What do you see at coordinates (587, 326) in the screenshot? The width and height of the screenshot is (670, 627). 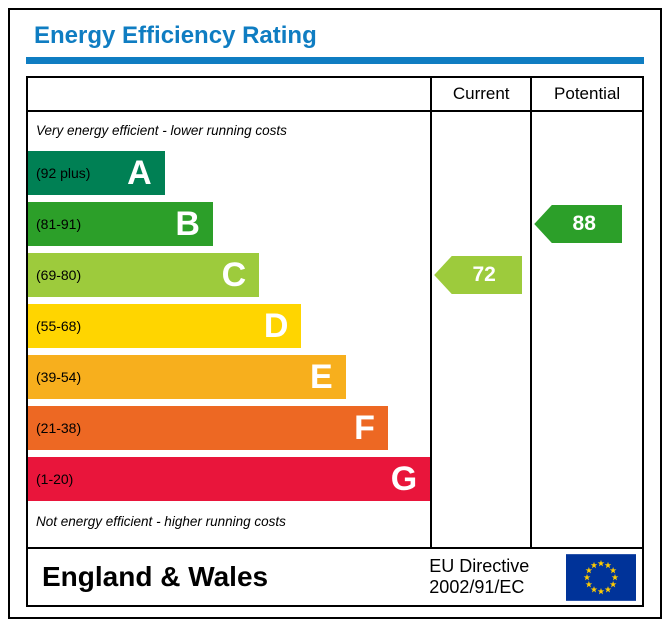 I see `potential-slot-d` at bounding box center [587, 326].